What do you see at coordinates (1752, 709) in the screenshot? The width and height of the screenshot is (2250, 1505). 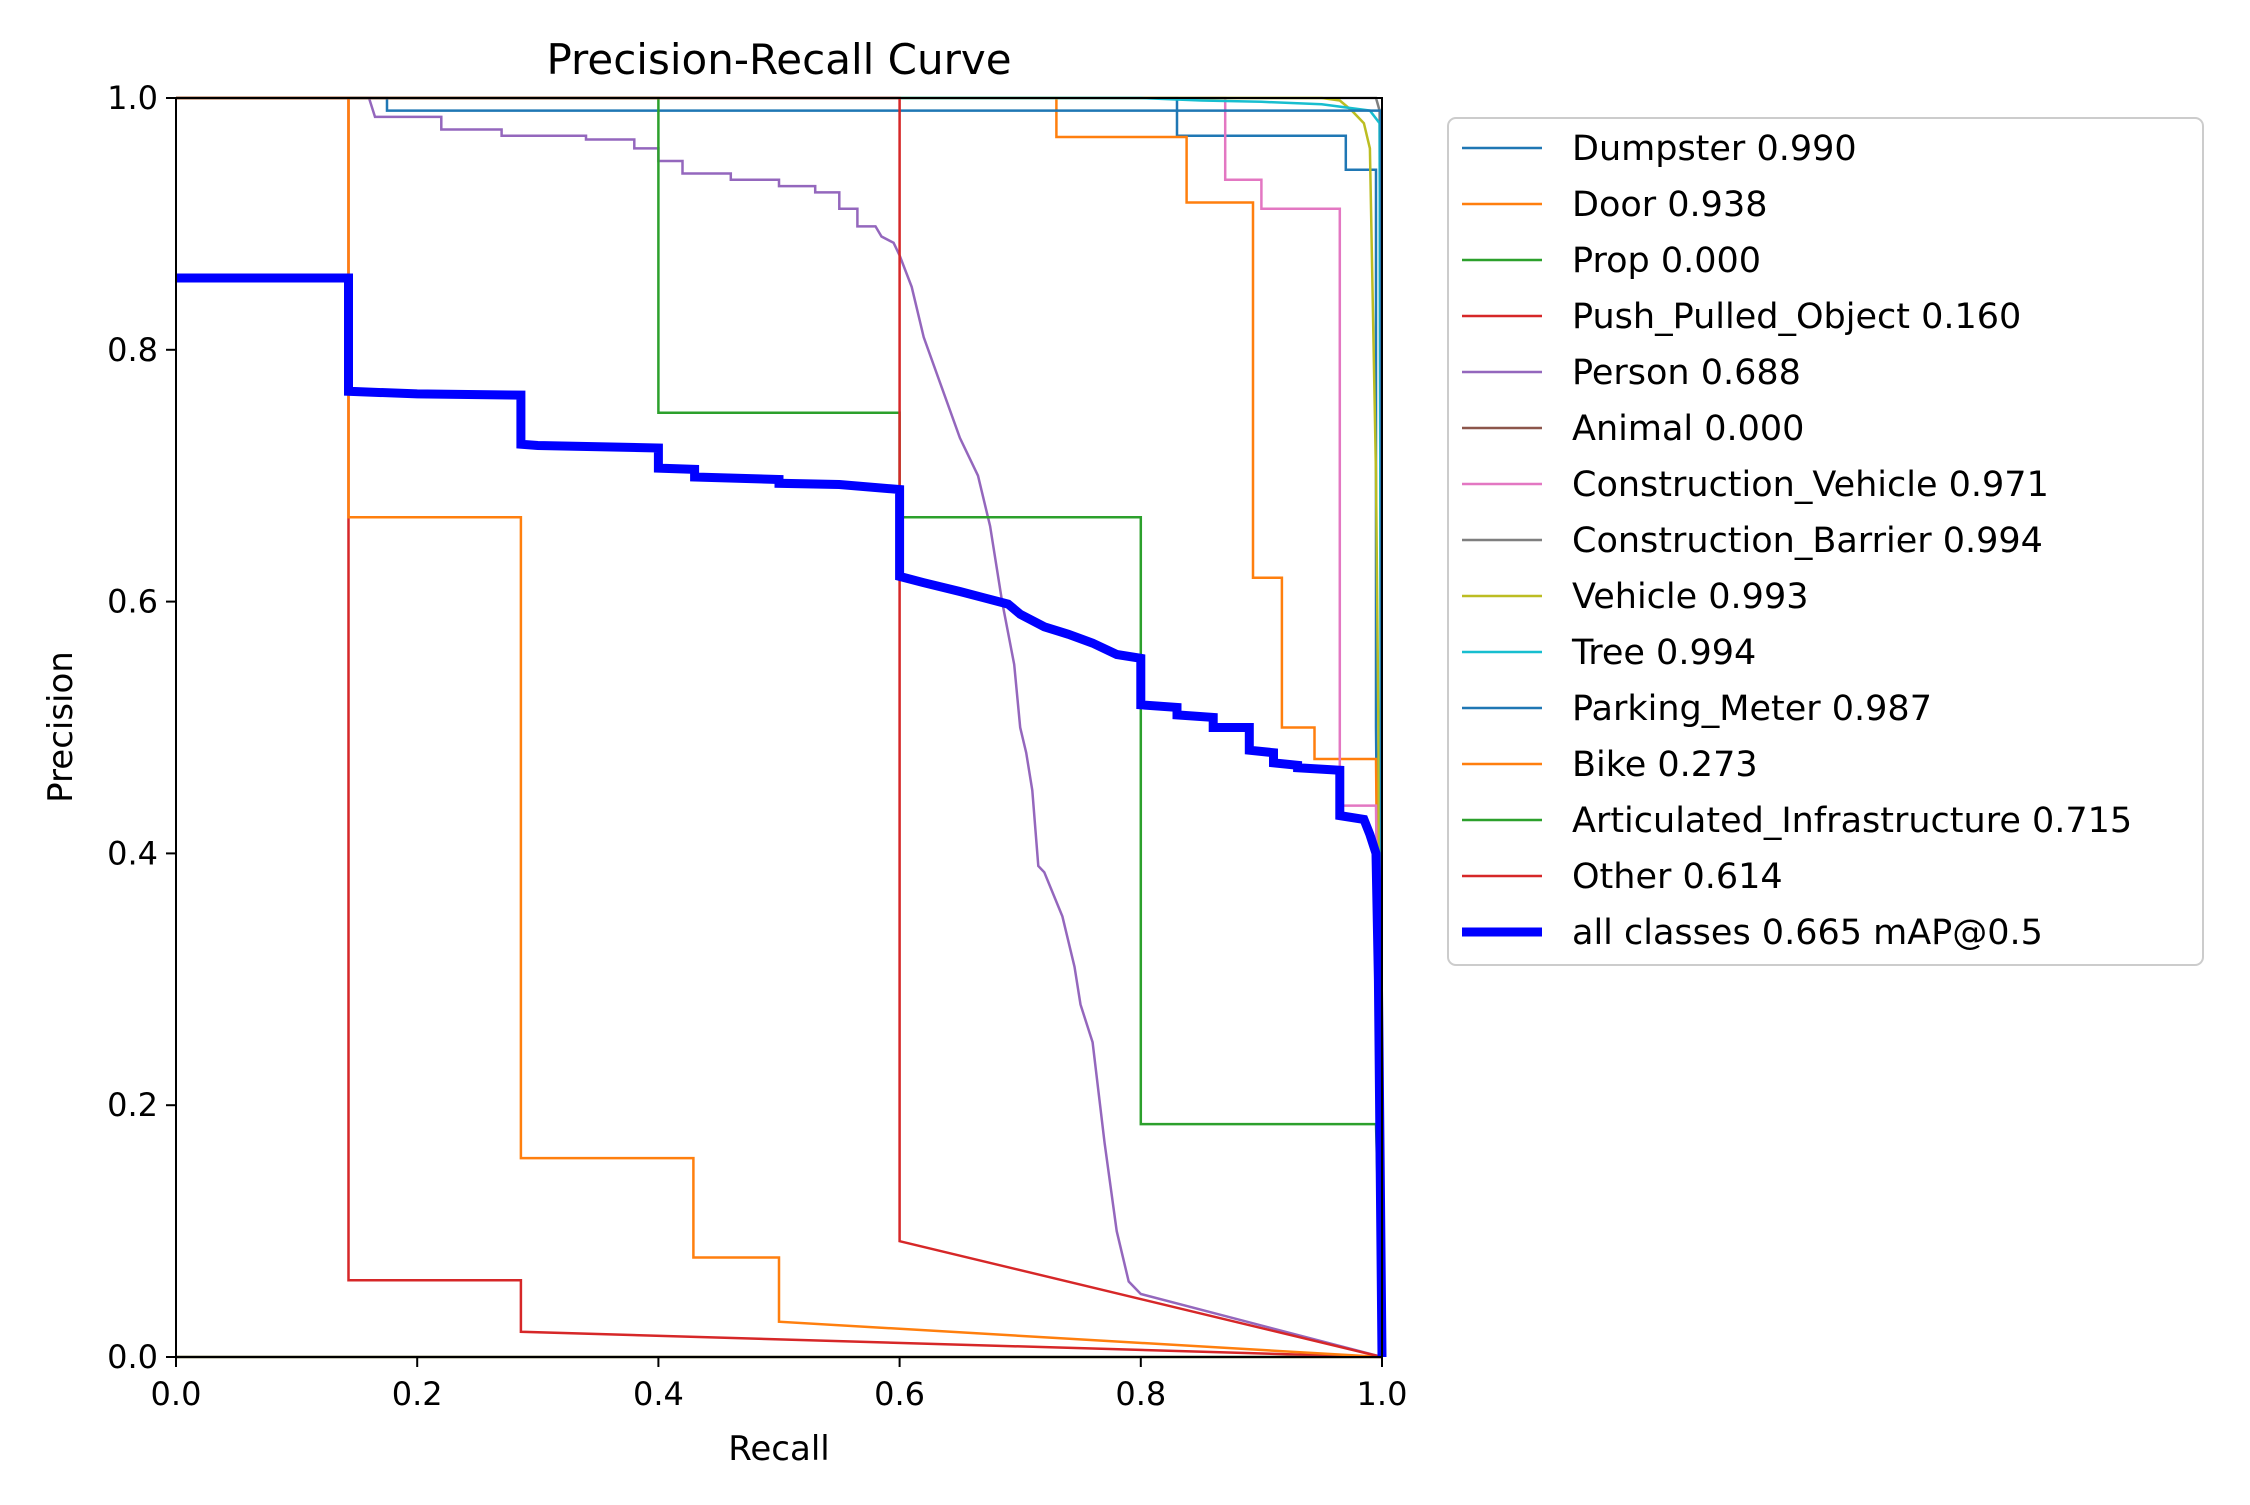 I see `legend-label-10: Parking_Meter 0.987` at bounding box center [1752, 709].